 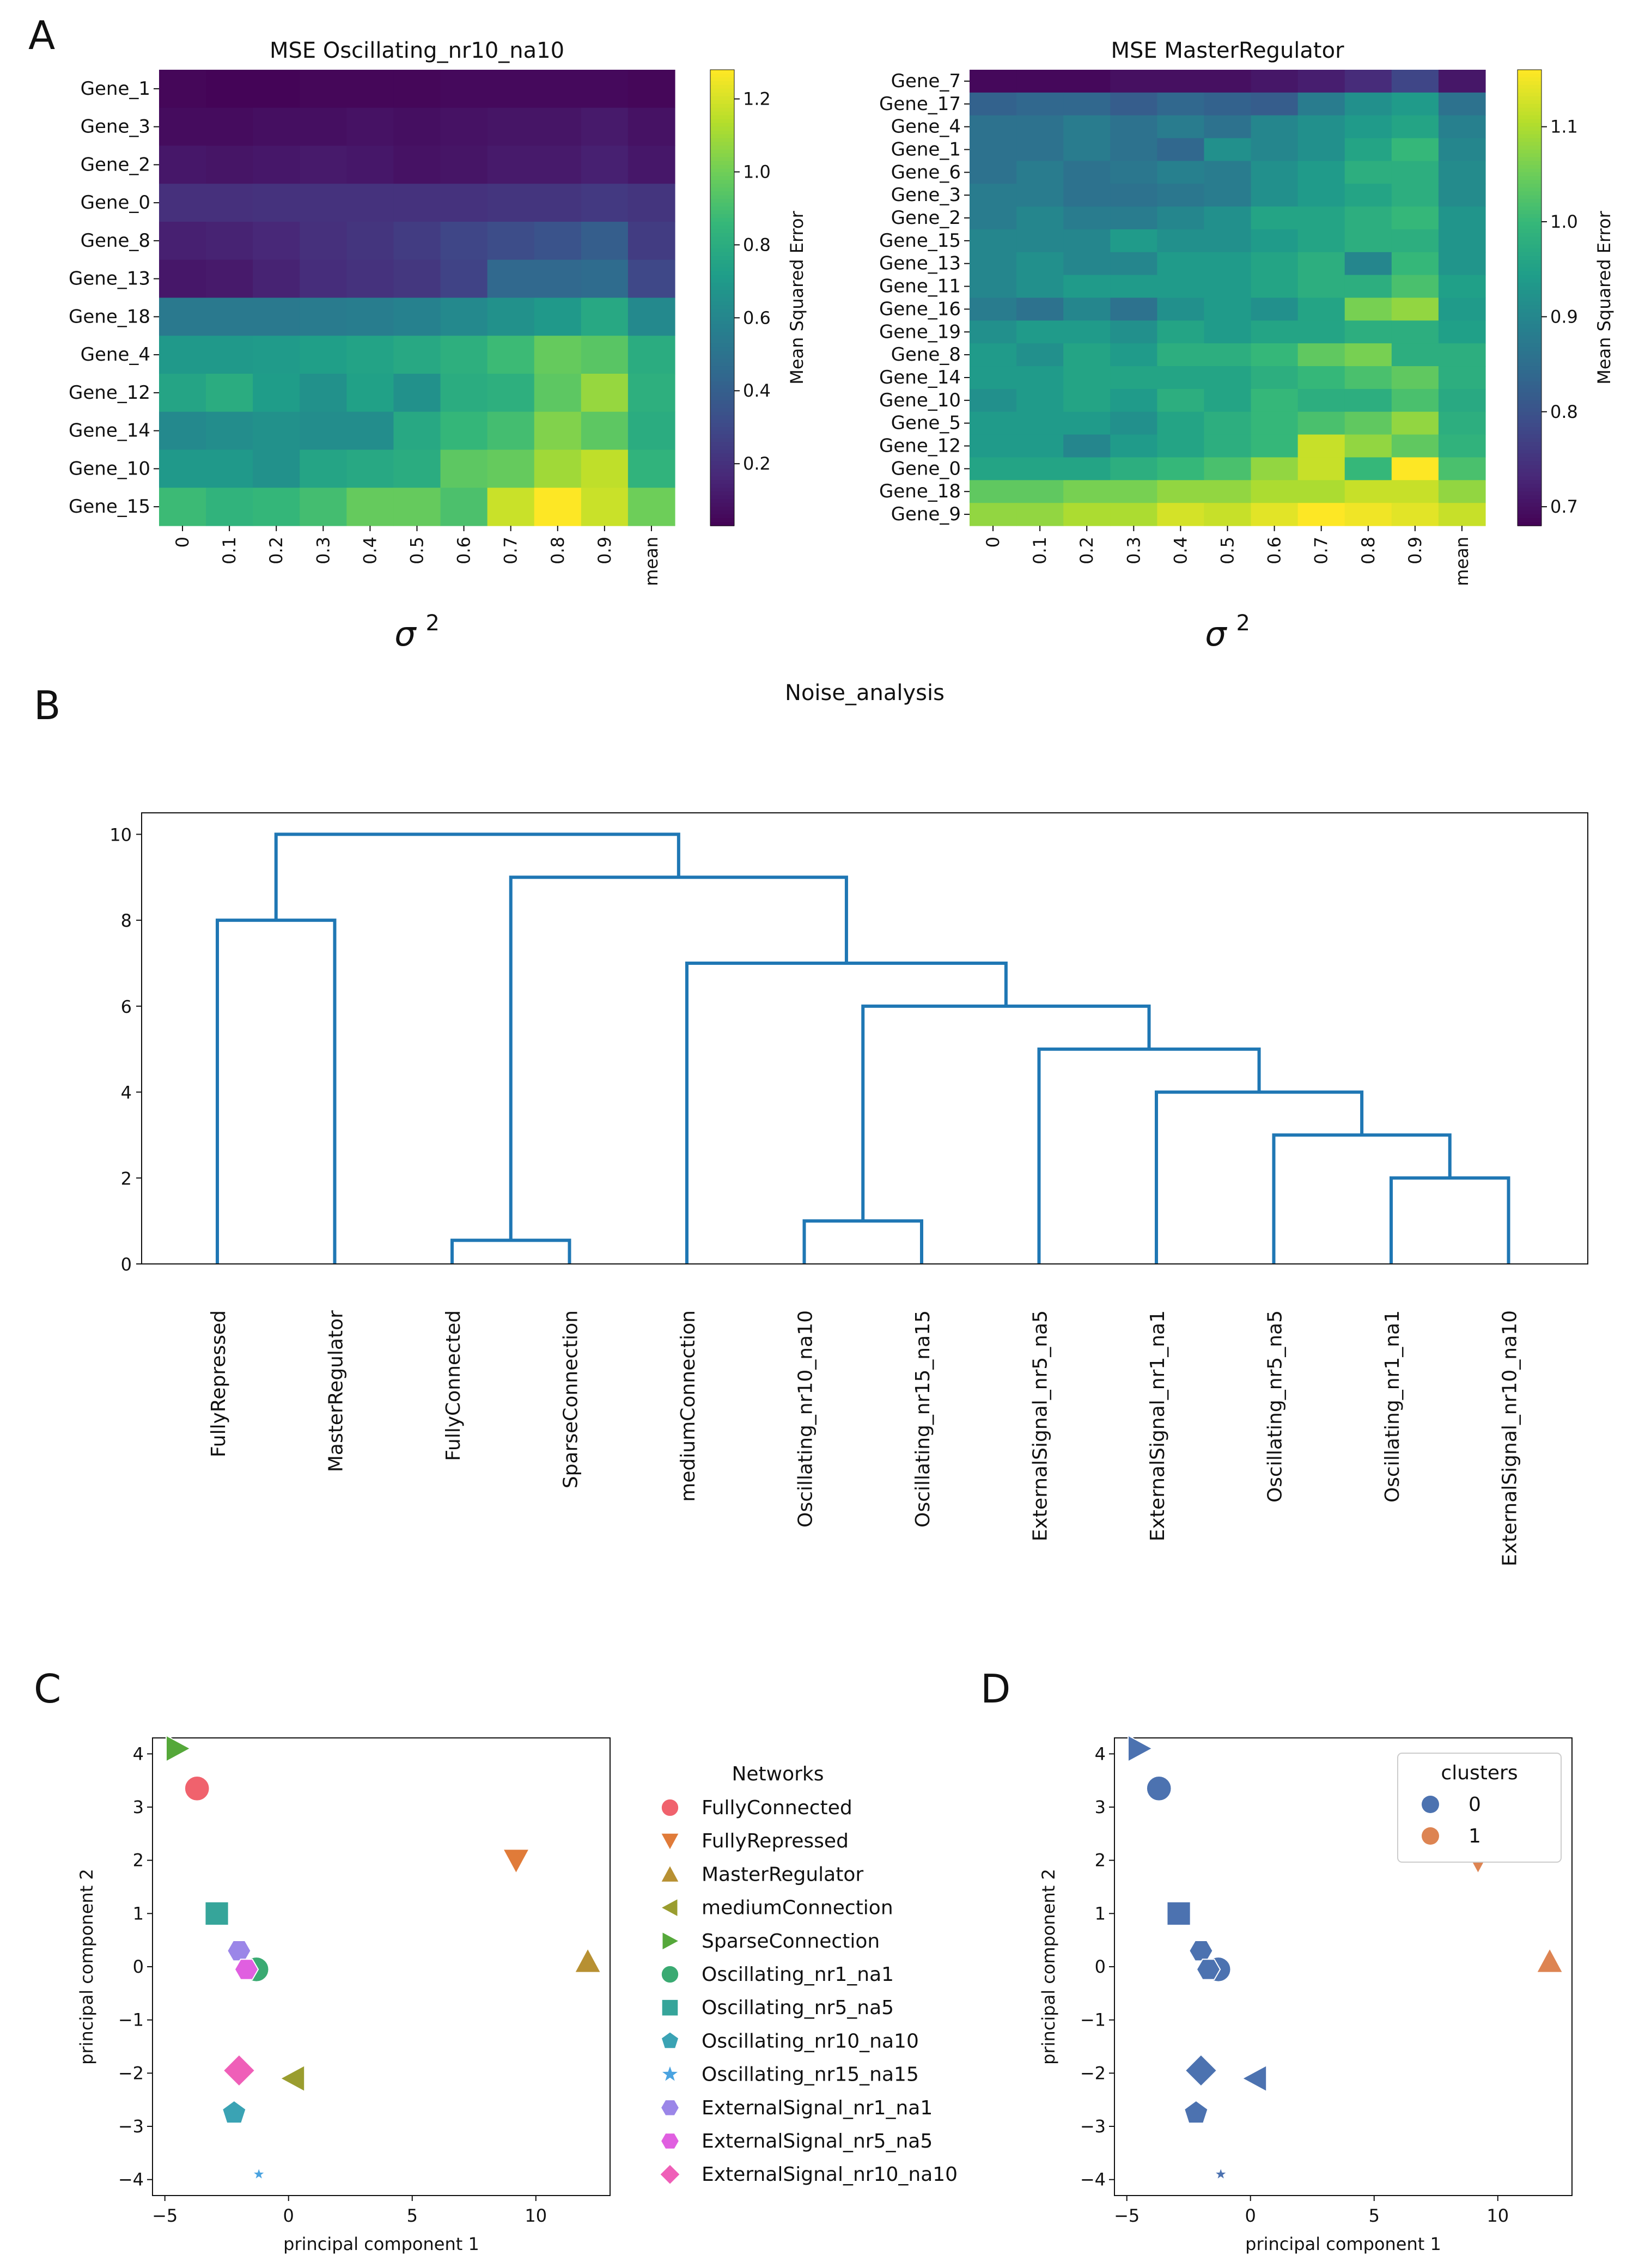 I want to click on legend-label: Oscillating_nr10_na10, so click(x=810, y=2041).